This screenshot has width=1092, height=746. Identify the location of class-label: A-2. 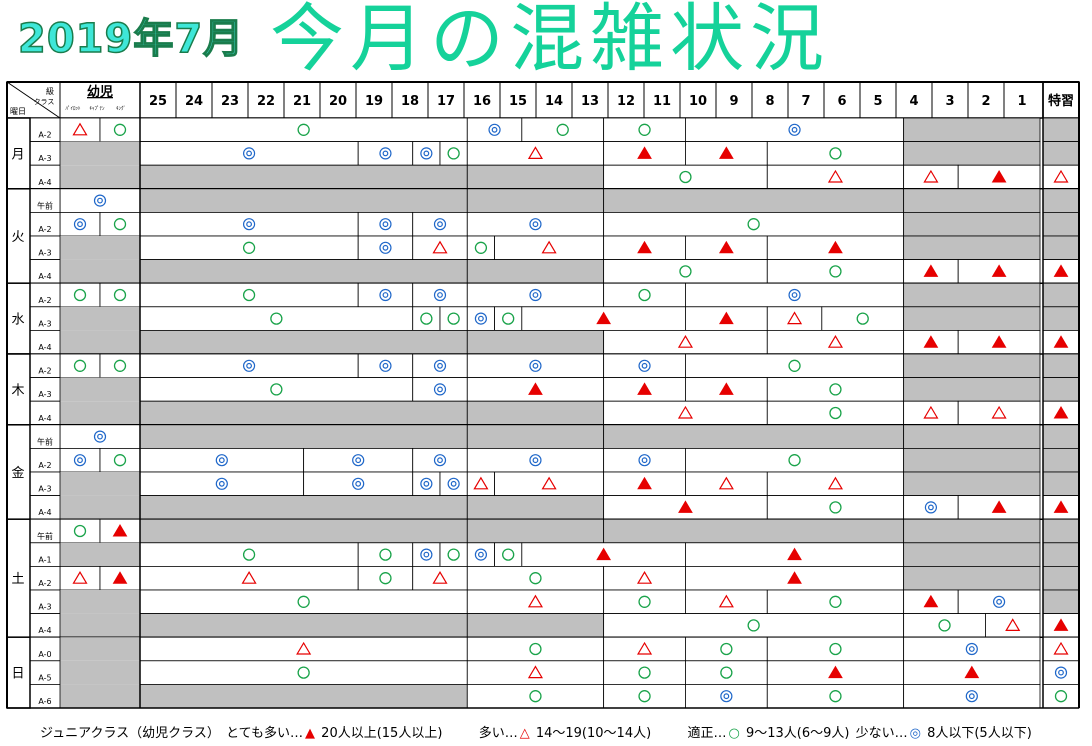
(44, 583).